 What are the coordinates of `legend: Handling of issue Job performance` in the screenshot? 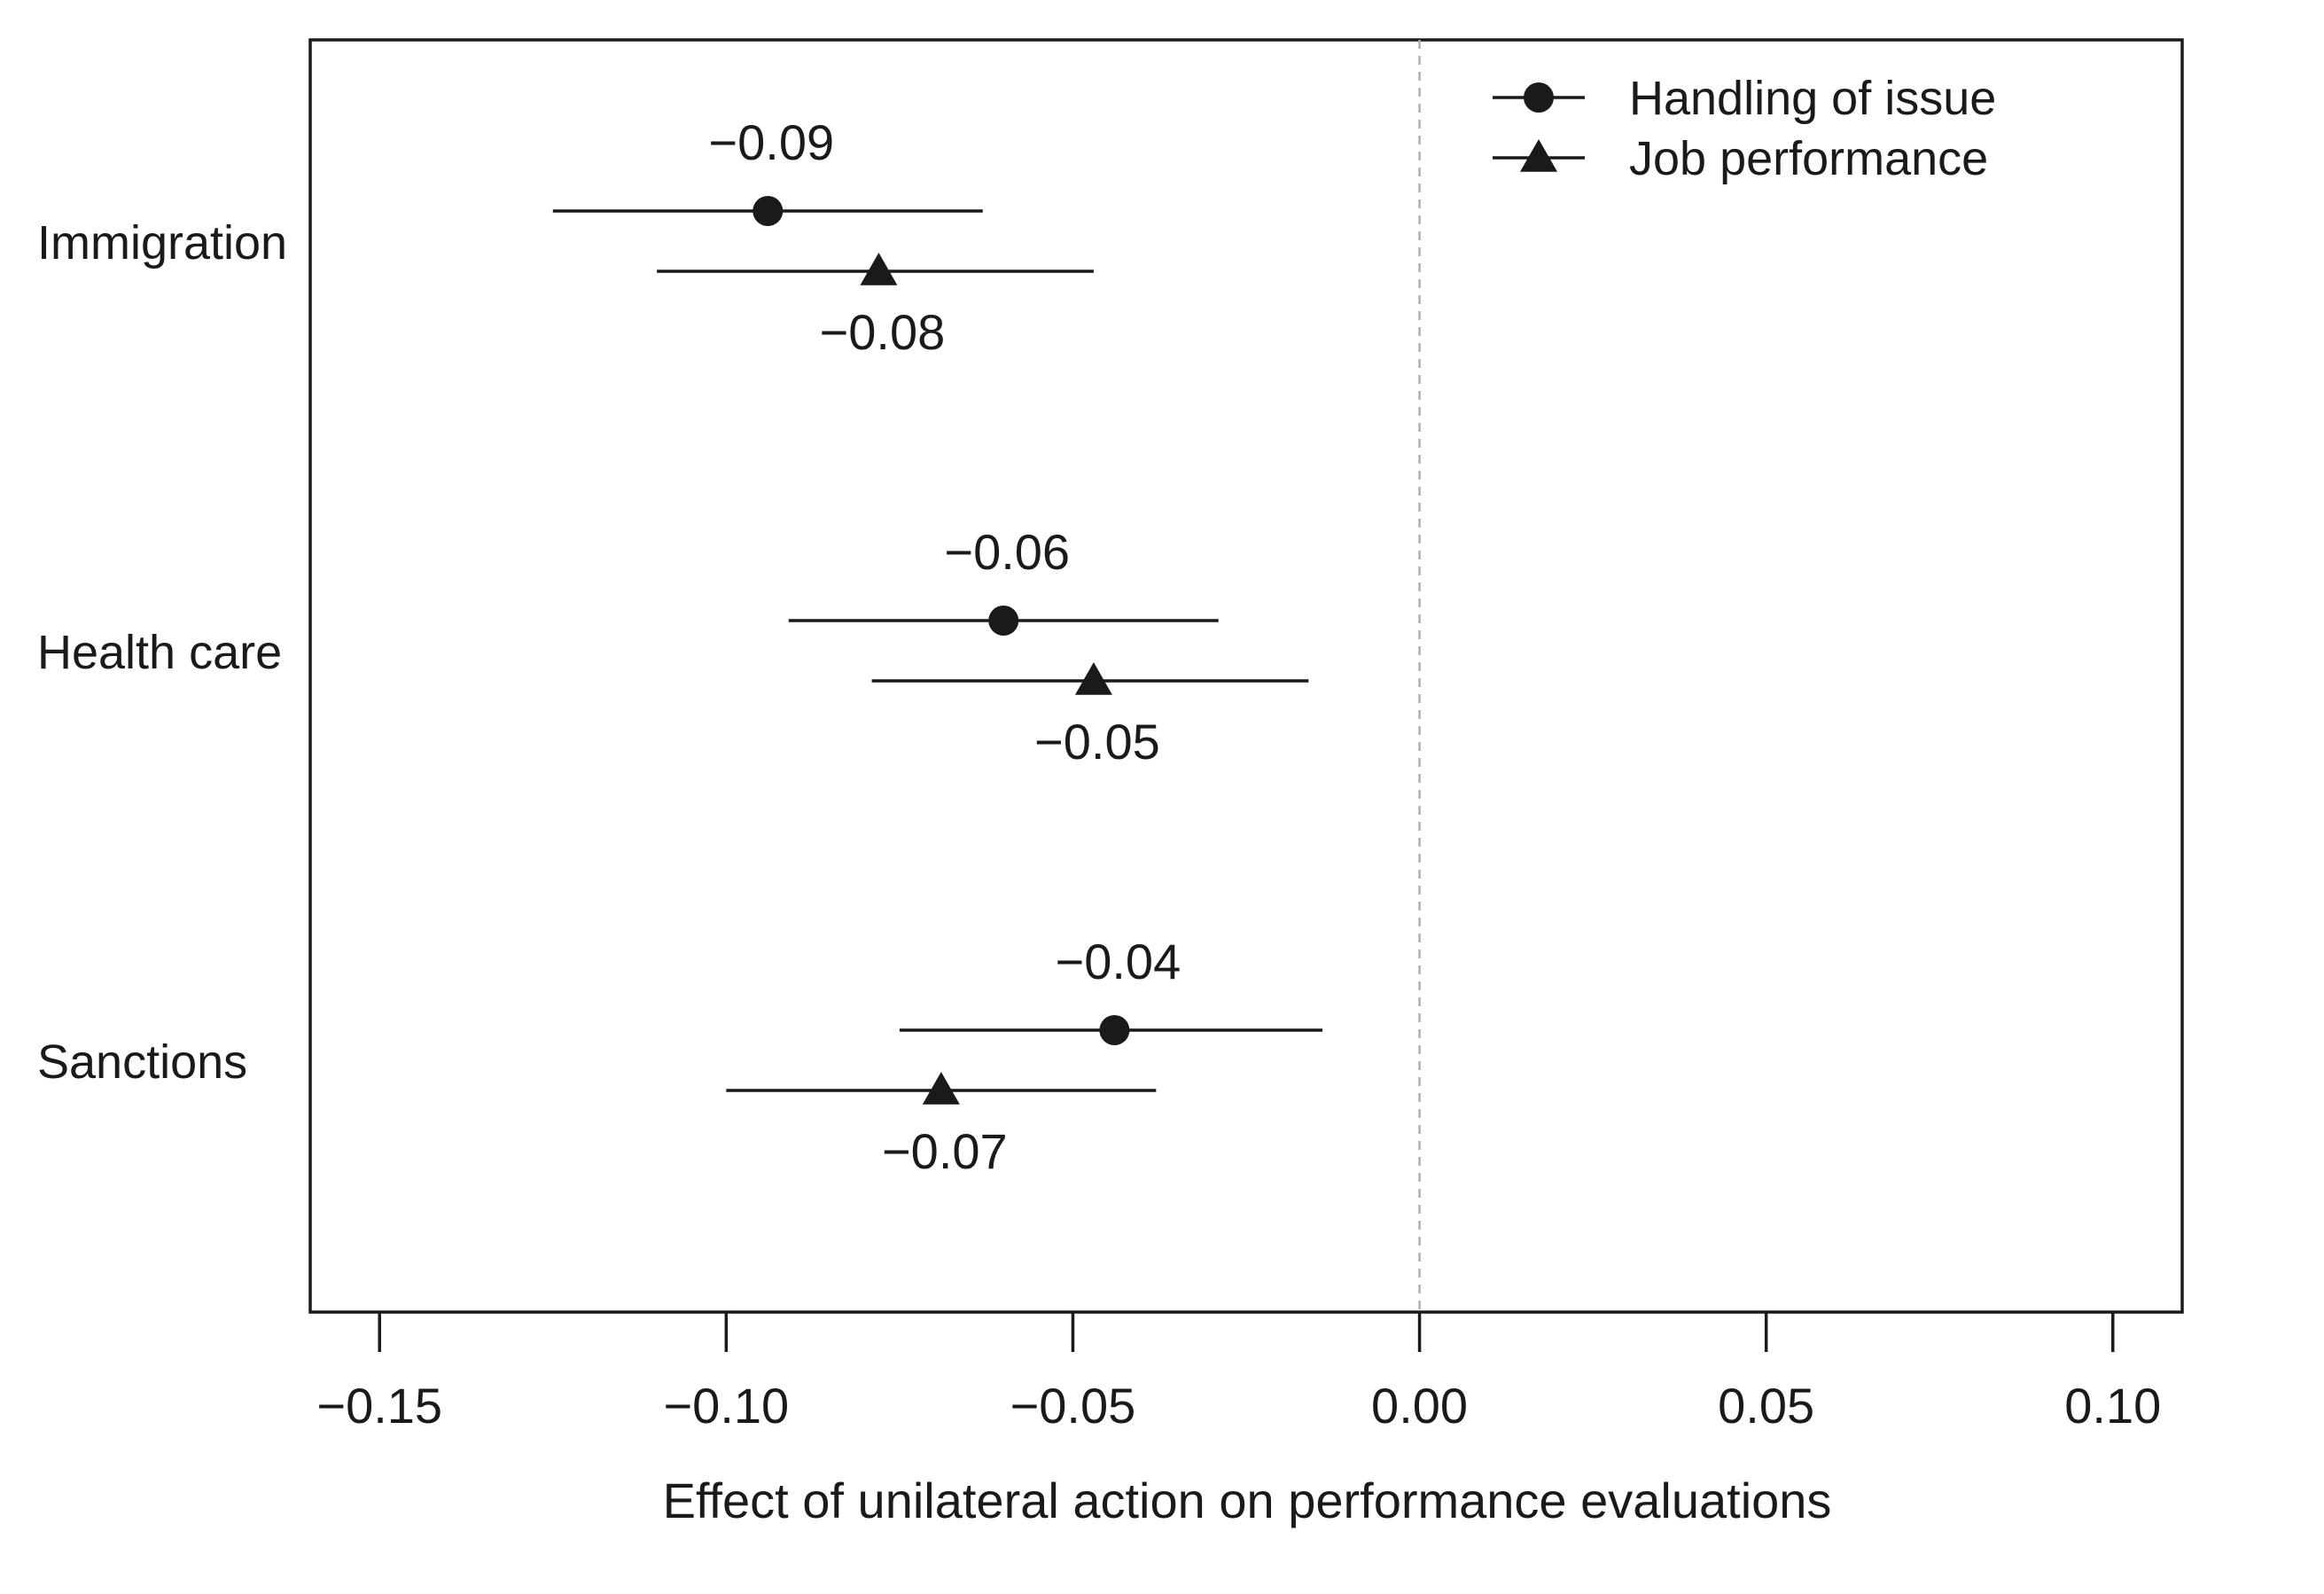 It's located at (1745, 128).